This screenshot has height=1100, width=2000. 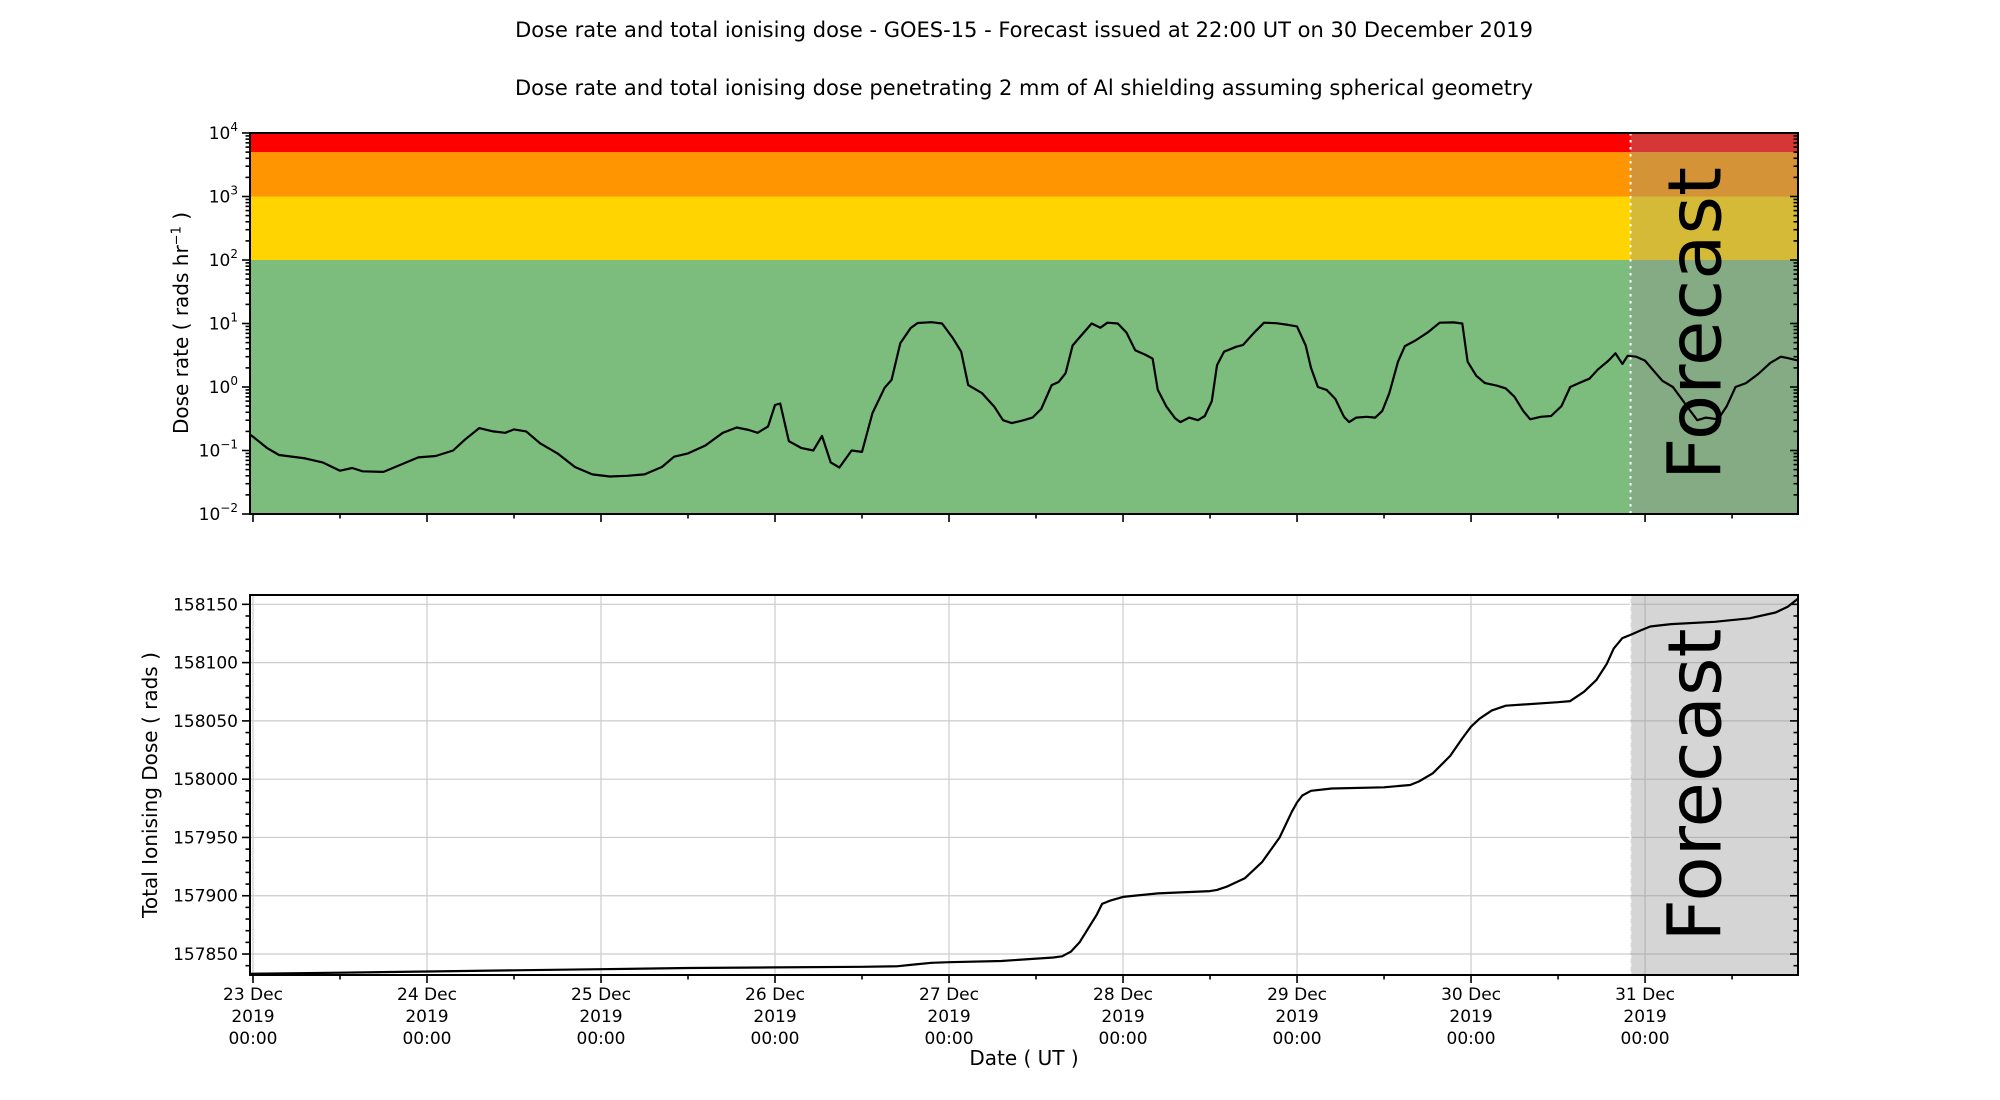 What do you see at coordinates (205, 838) in the screenshot?
I see `y-tick-label: 157950` at bounding box center [205, 838].